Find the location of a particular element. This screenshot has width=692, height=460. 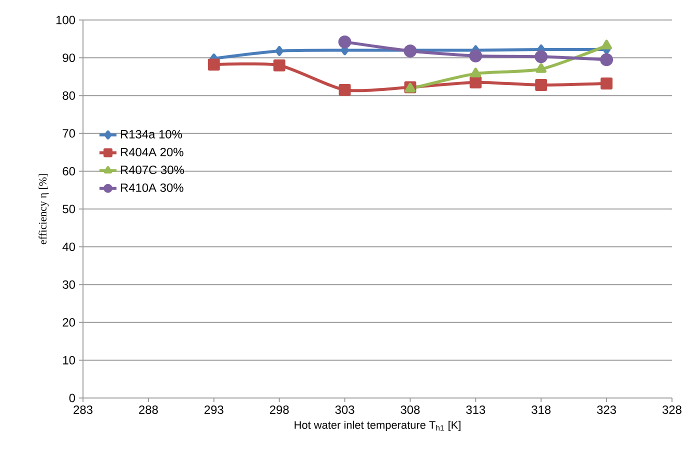

x-tick-label: 313 is located at coordinates (476, 410).